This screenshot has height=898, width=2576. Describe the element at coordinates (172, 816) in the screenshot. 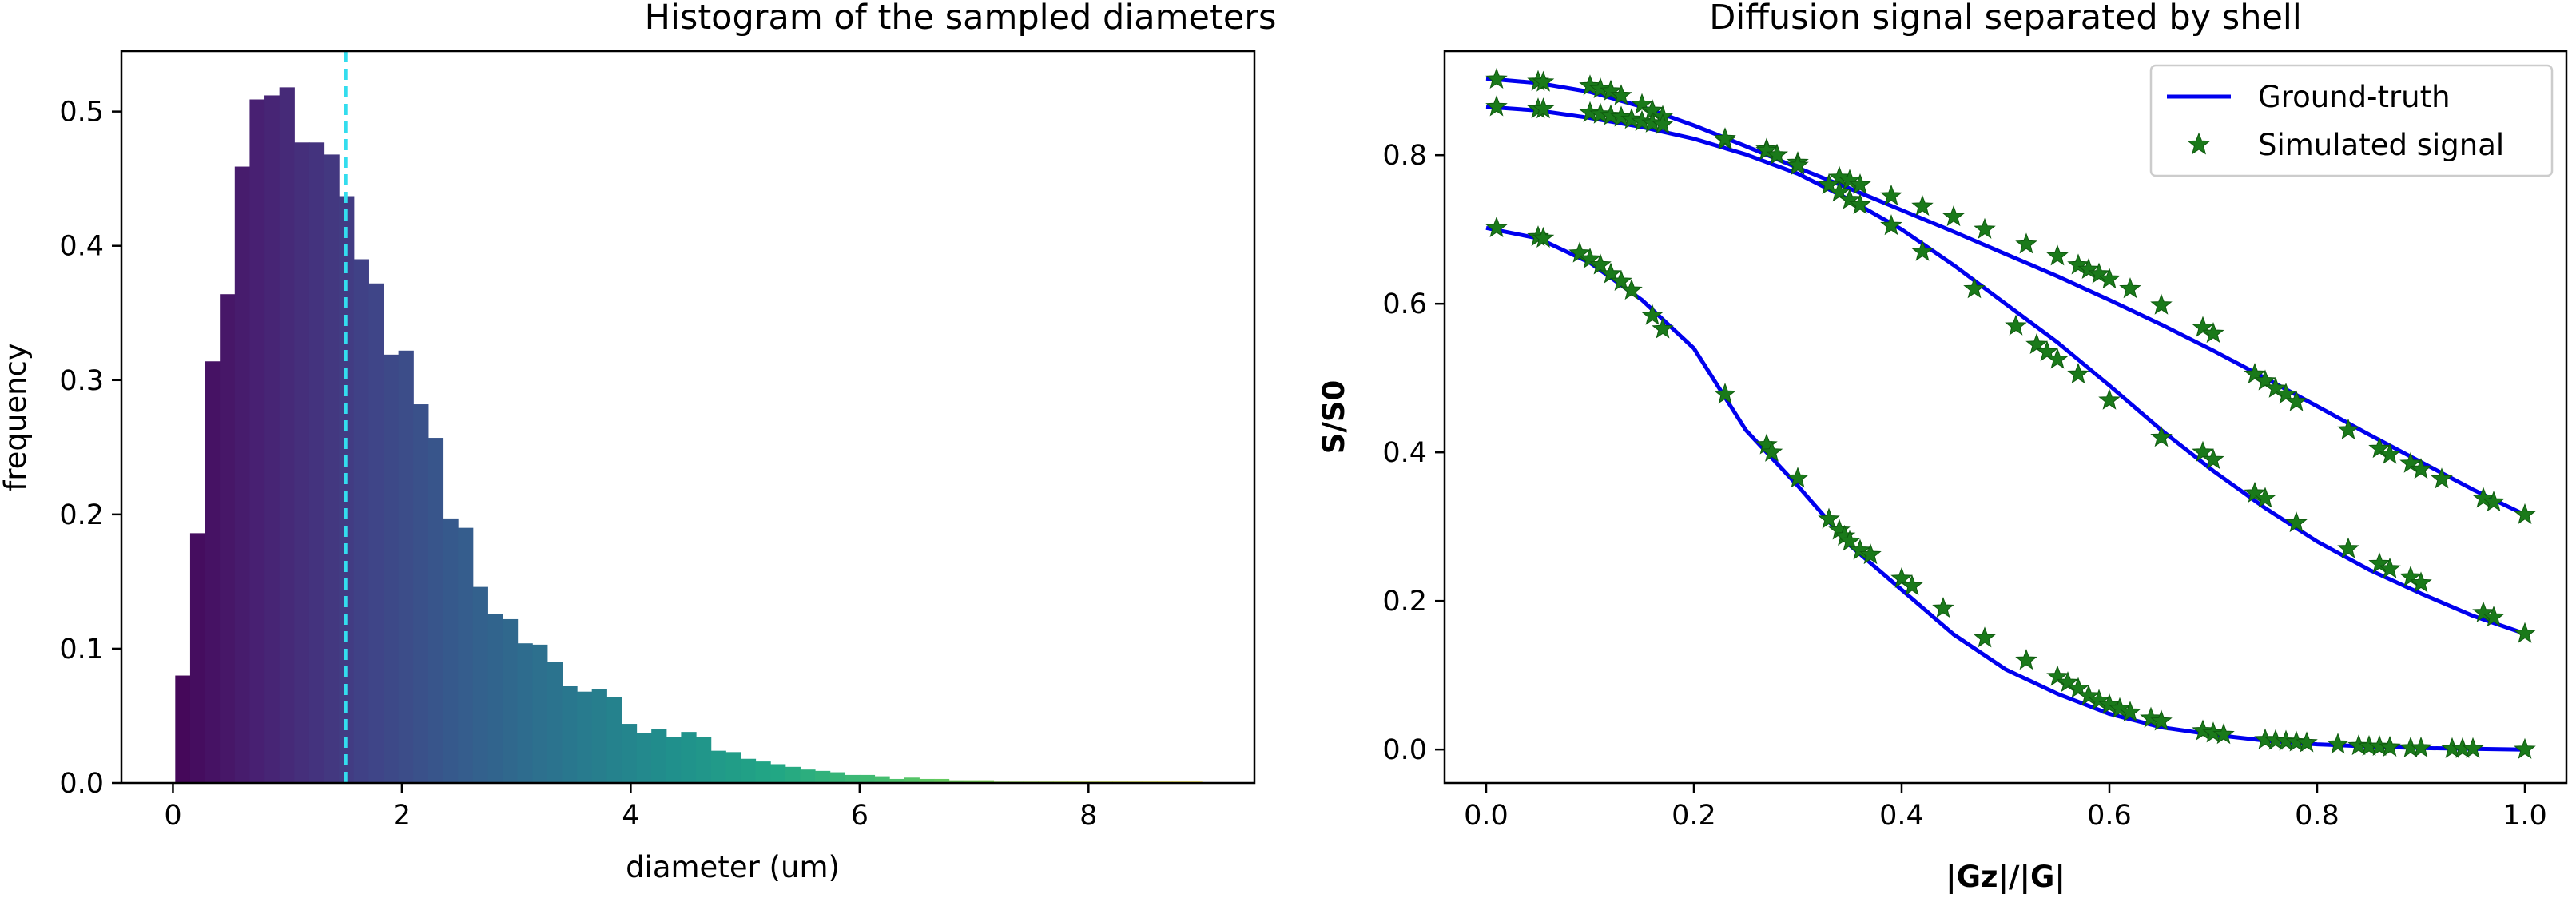

I see `histogram-x-tick-label: 0` at that location.